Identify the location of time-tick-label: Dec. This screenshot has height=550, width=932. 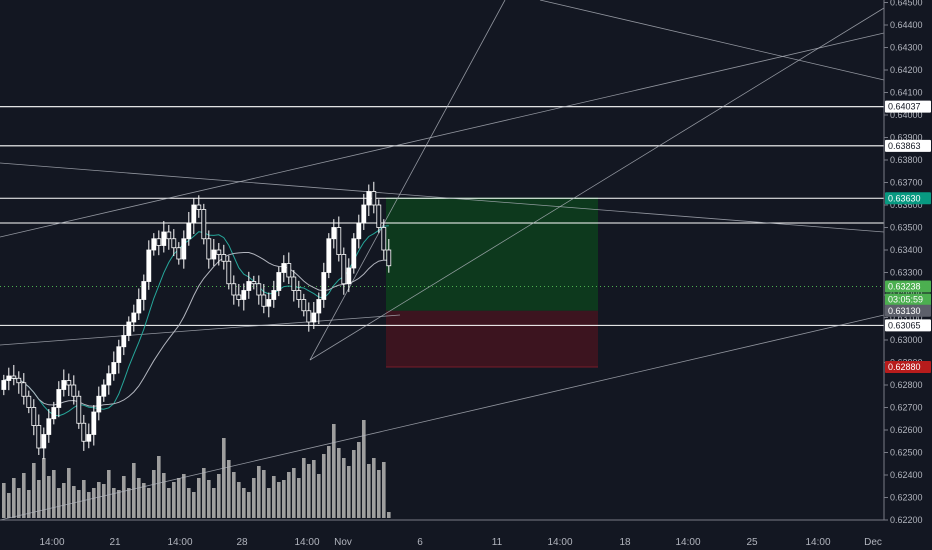
(873, 542).